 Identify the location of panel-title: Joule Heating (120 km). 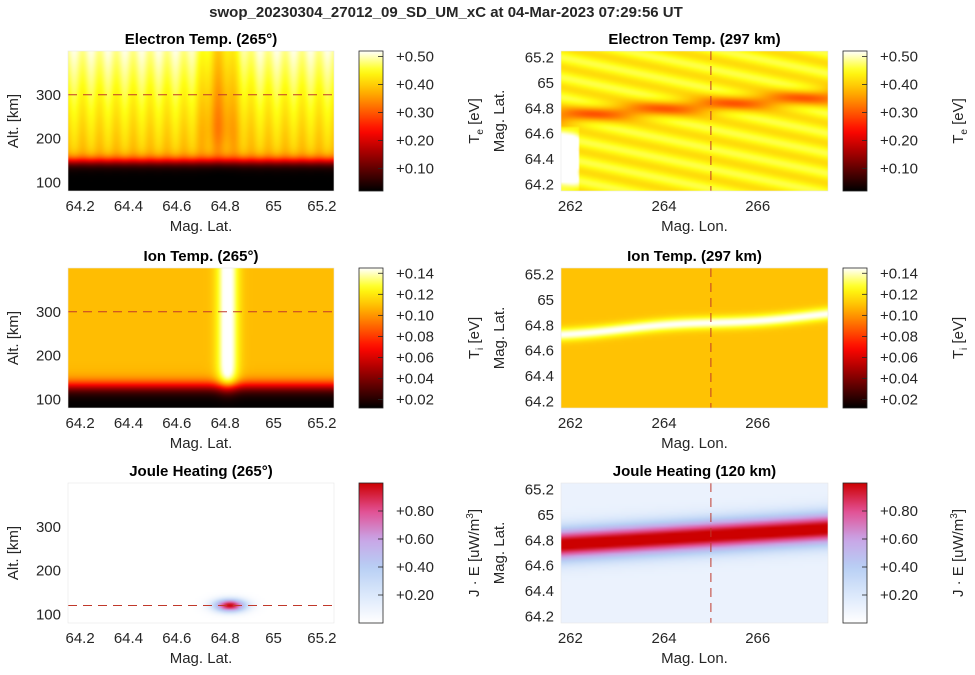
(694, 471).